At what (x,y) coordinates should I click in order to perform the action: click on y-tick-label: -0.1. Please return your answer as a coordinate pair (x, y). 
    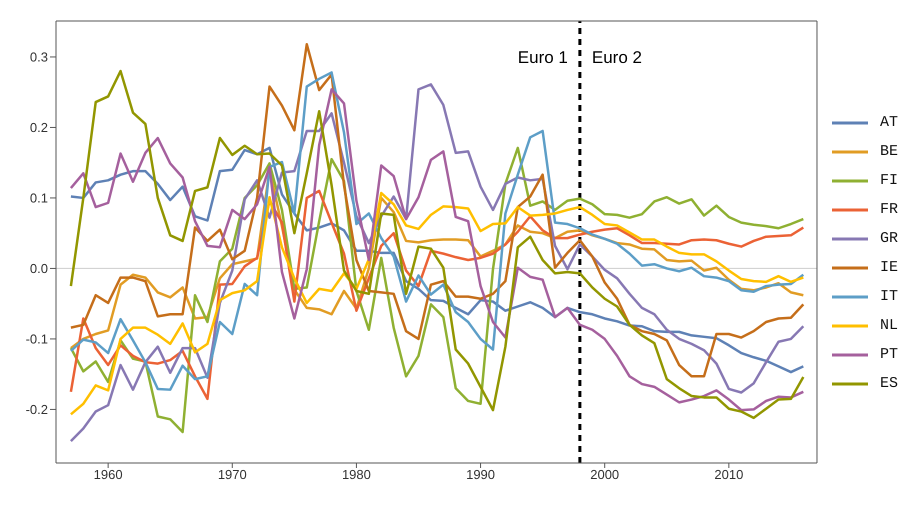
    Looking at the image, I should click on (37, 339).